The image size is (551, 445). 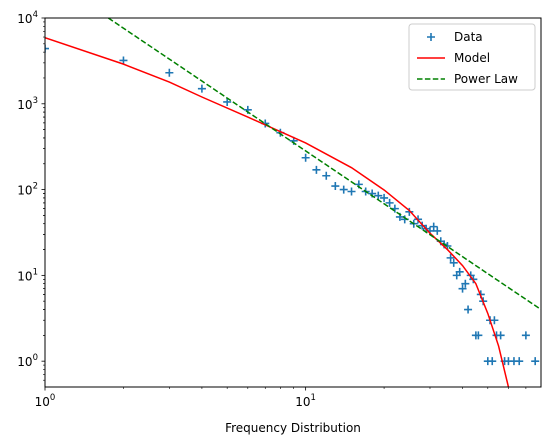 I want to click on legend: Data Model Power Law, so click(x=472, y=57).